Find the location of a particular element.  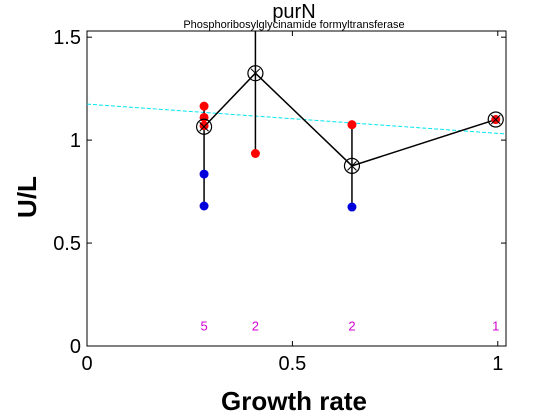

error-bar-layer is located at coordinates (278, 119).